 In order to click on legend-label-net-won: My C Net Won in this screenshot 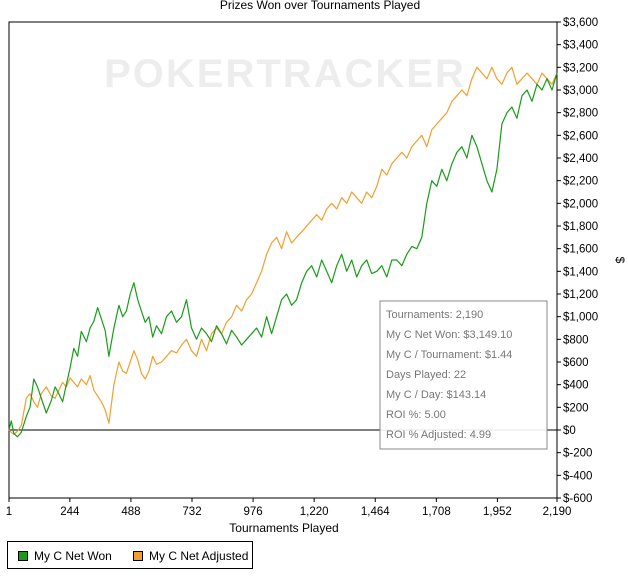, I will do `click(73, 556)`.